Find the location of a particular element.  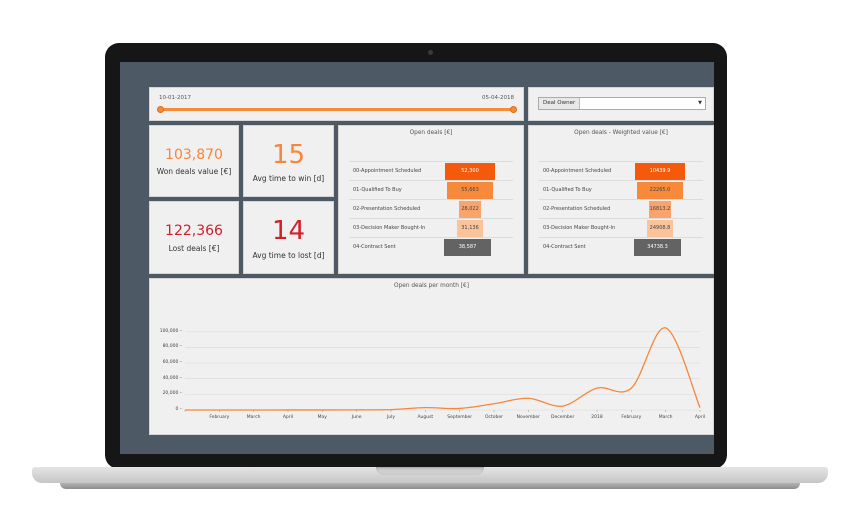

avg-lost-label: Avg time to lost [d] is located at coordinates (288, 255).